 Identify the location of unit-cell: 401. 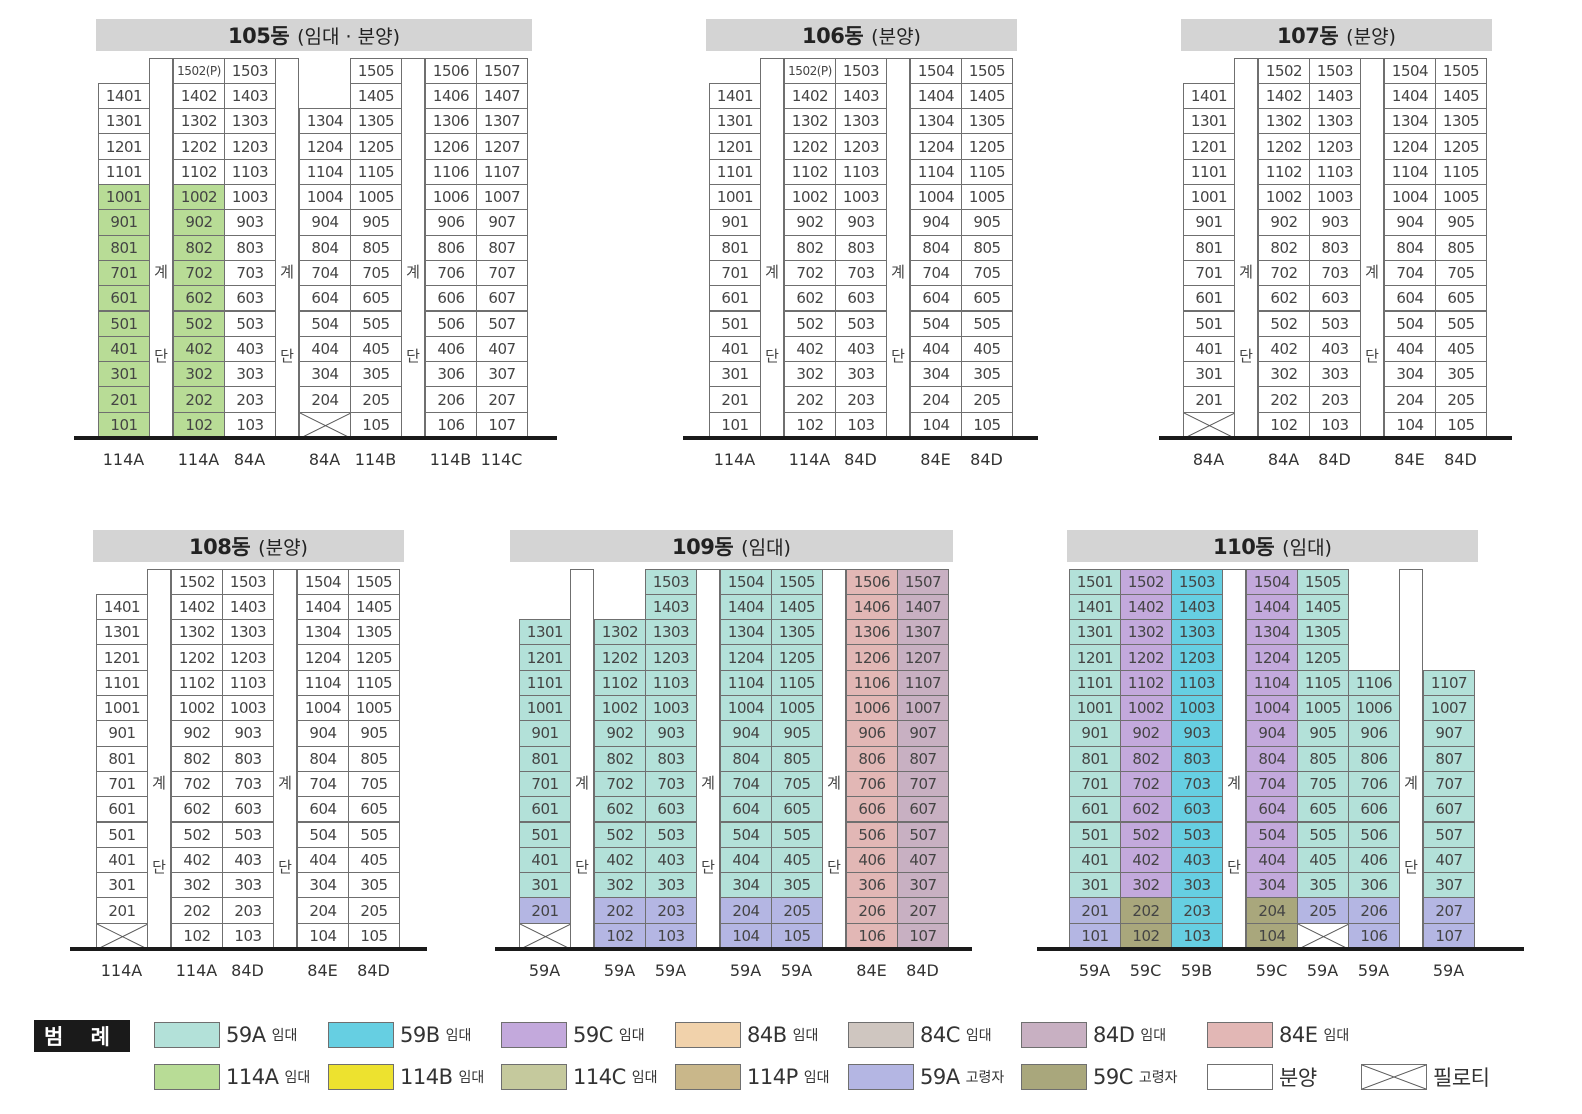
(735, 349).